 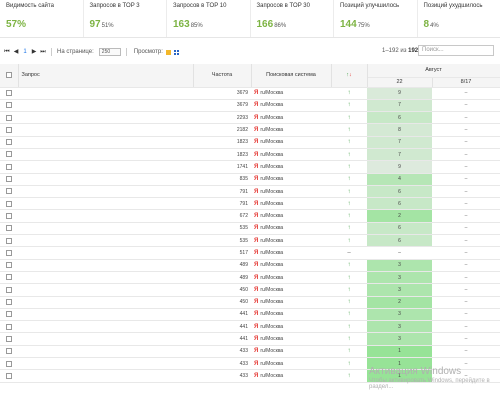 What do you see at coordinates (400, 82) in the screenshot?
I see `column-header-day-22: 22` at bounding box center [400, 82].